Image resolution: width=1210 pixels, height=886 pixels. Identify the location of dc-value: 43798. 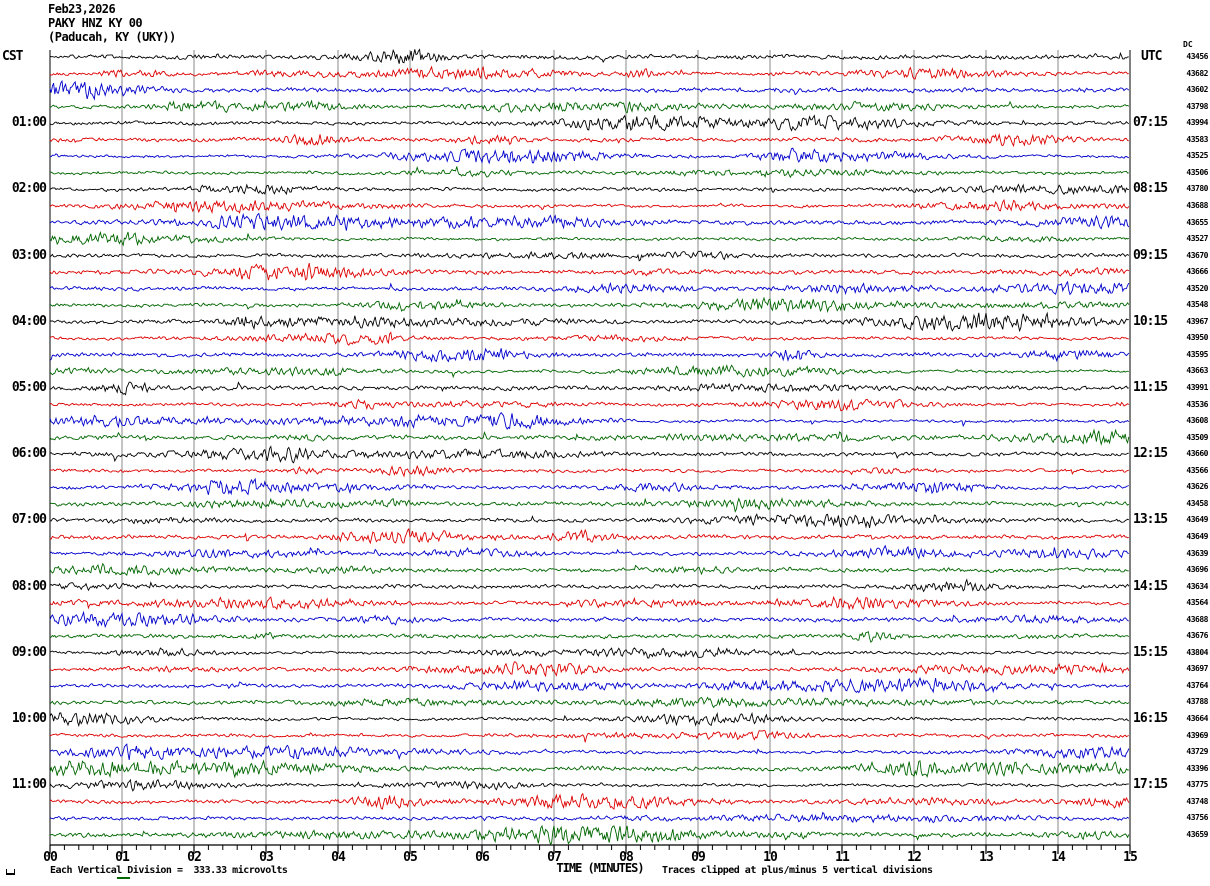
(1197, 106).